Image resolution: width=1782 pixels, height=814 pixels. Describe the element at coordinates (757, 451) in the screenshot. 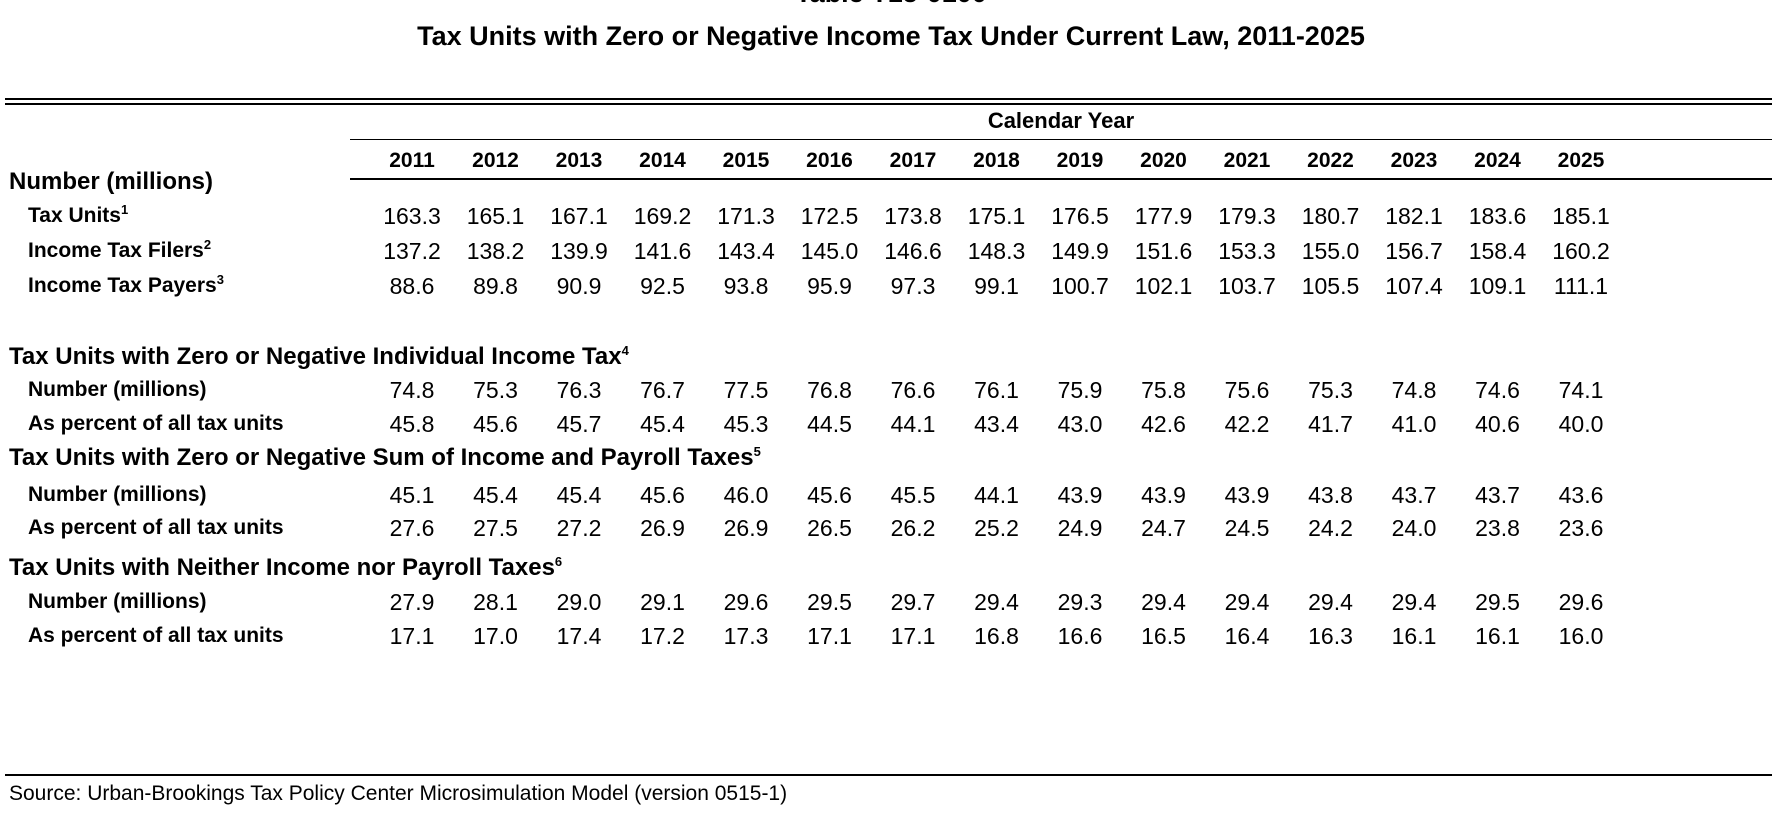

I see `footnote-marker: 5` at that location.